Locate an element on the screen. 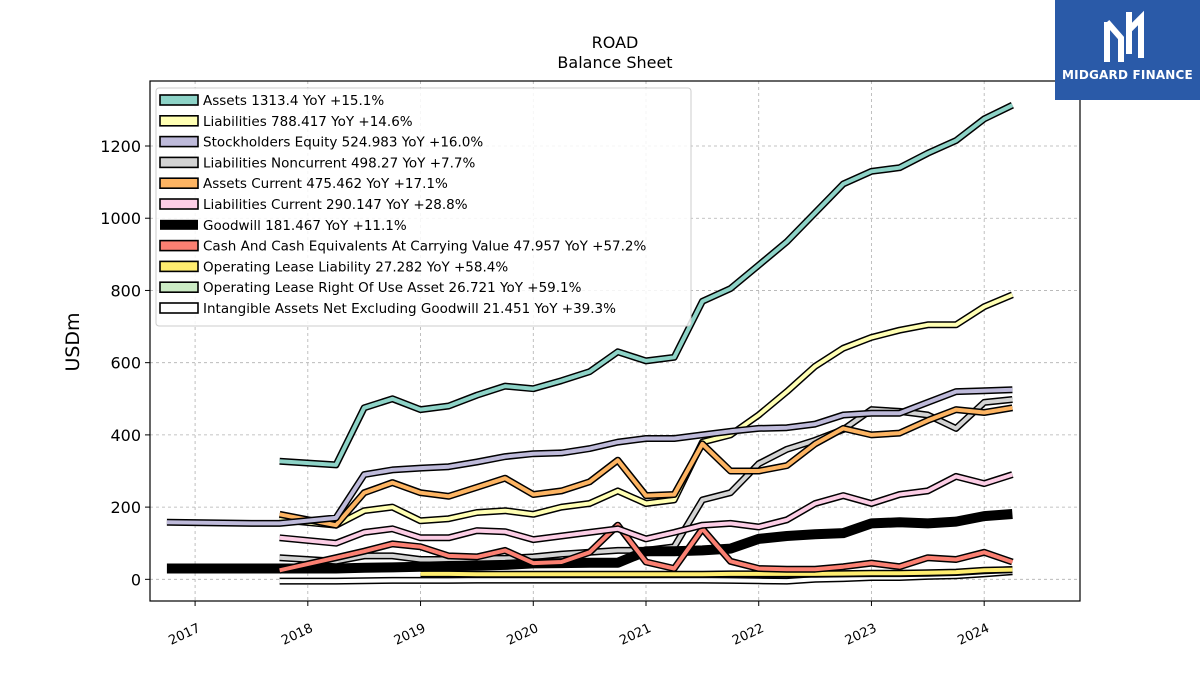 The height and width of the screenshot is (675, 1200). legend-item: Liabilities Noncurrent 498.27 YoY +7.7% is located at coordinates (317, 163).